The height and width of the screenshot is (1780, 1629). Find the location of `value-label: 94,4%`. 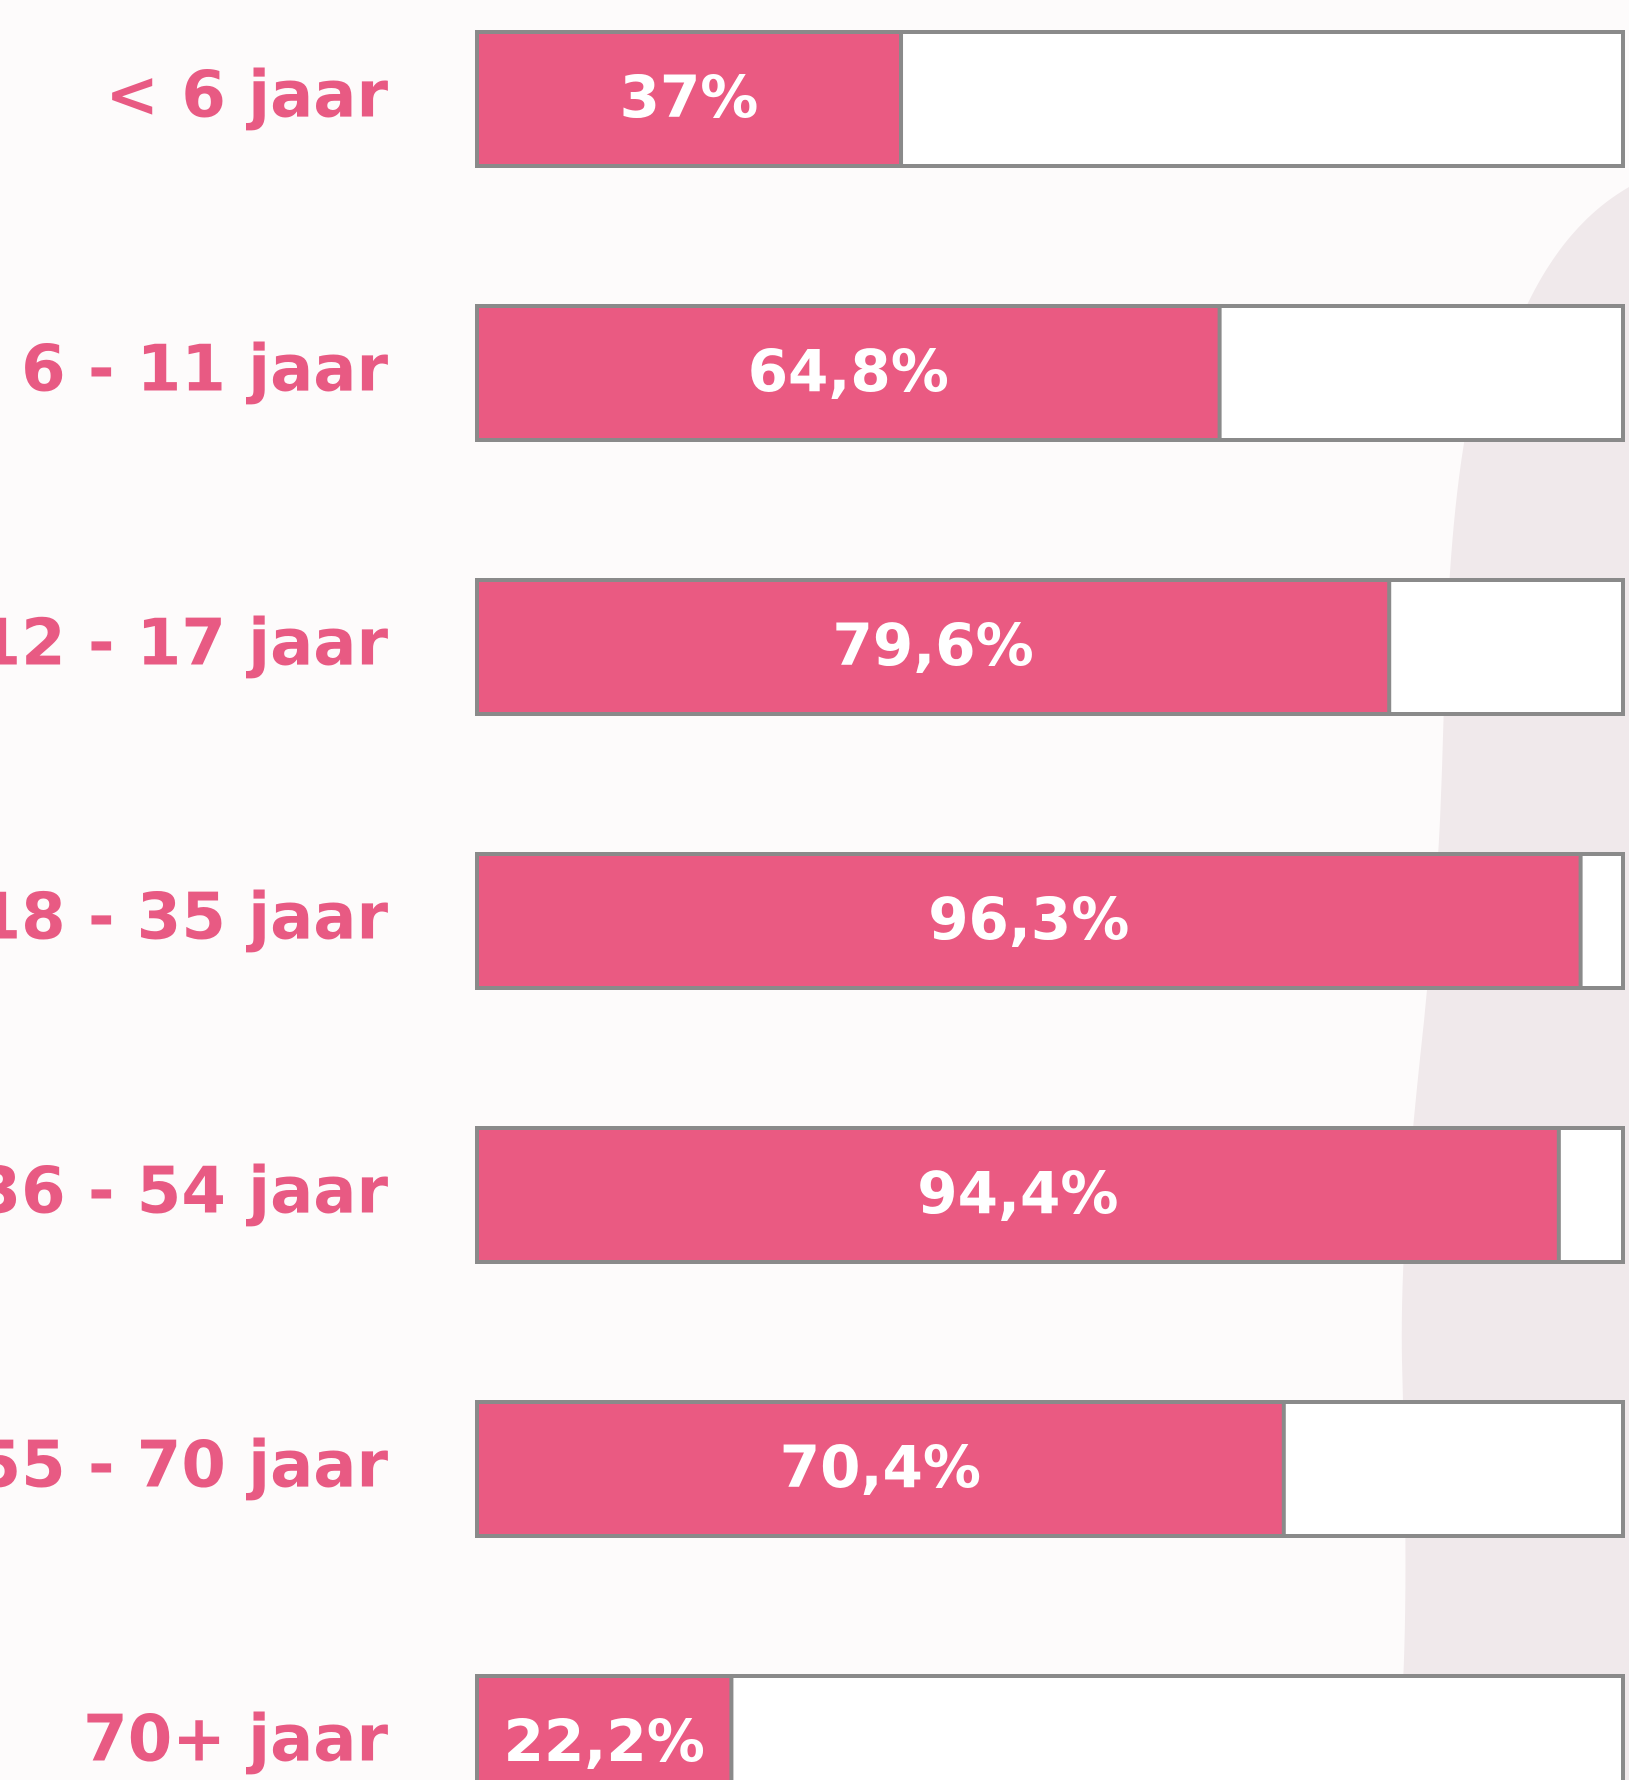

value-label: 94,4% is located at coordinates (1017, 1193).